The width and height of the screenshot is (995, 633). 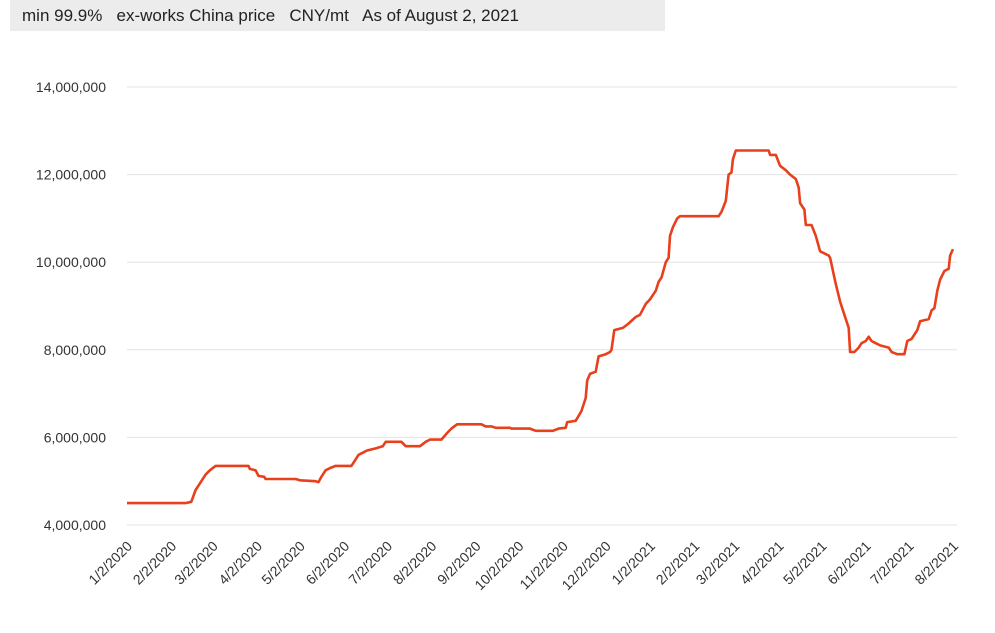 I want to click on x-tick-label: 3/2/2021, so click(x=718, y=563).